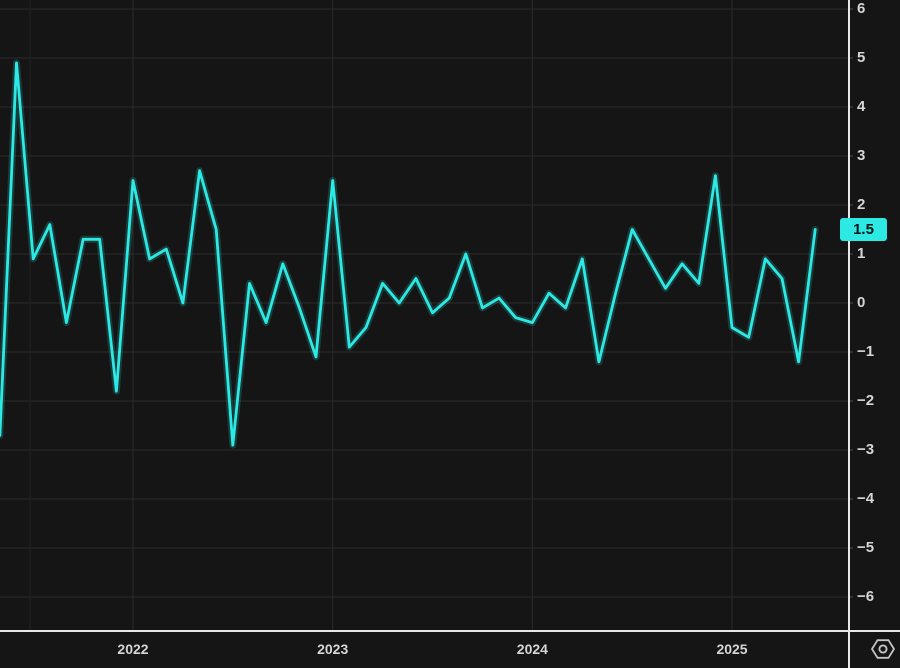 The image size is (900, 668). Describe the element at coordinates (861, 204) in the screenshot. I see `y-axis-label: 2` at that location.